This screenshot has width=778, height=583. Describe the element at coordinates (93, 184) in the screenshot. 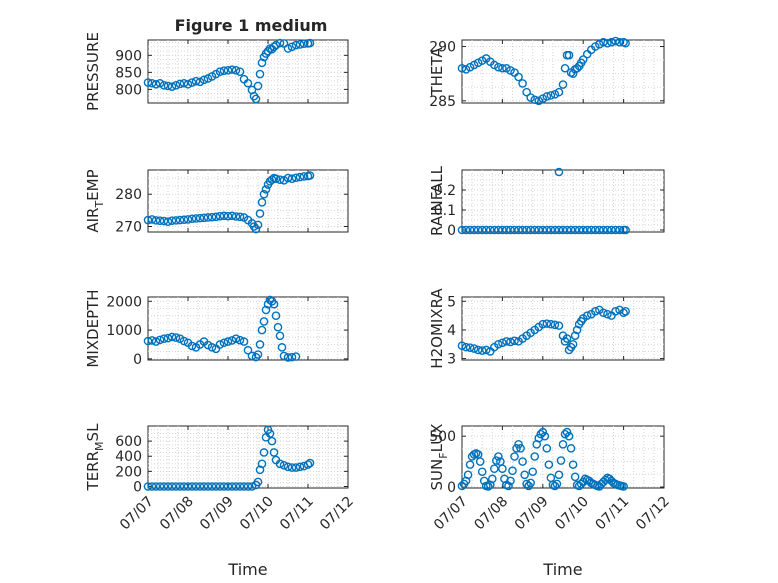

I see `y-axis-label-tail: EMP` at that location.